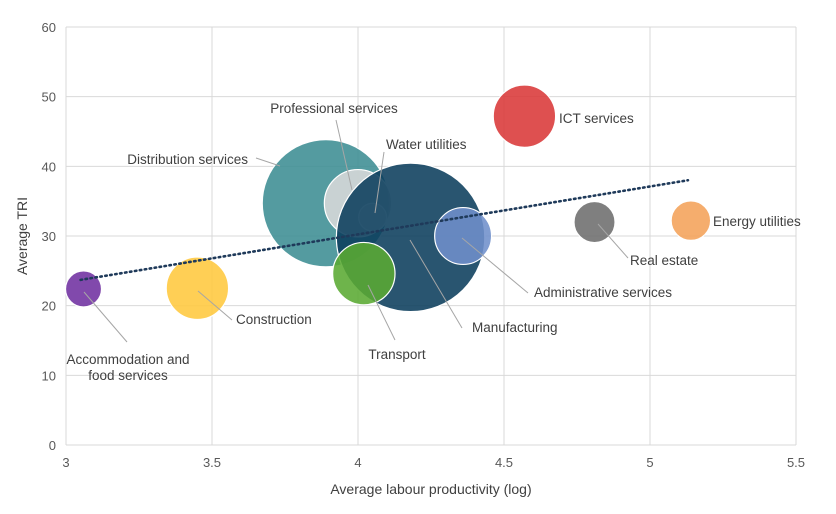  Describe the element at coordinates (49, 306) in the screenshot. I see `y-tick-label: 20` at that location.